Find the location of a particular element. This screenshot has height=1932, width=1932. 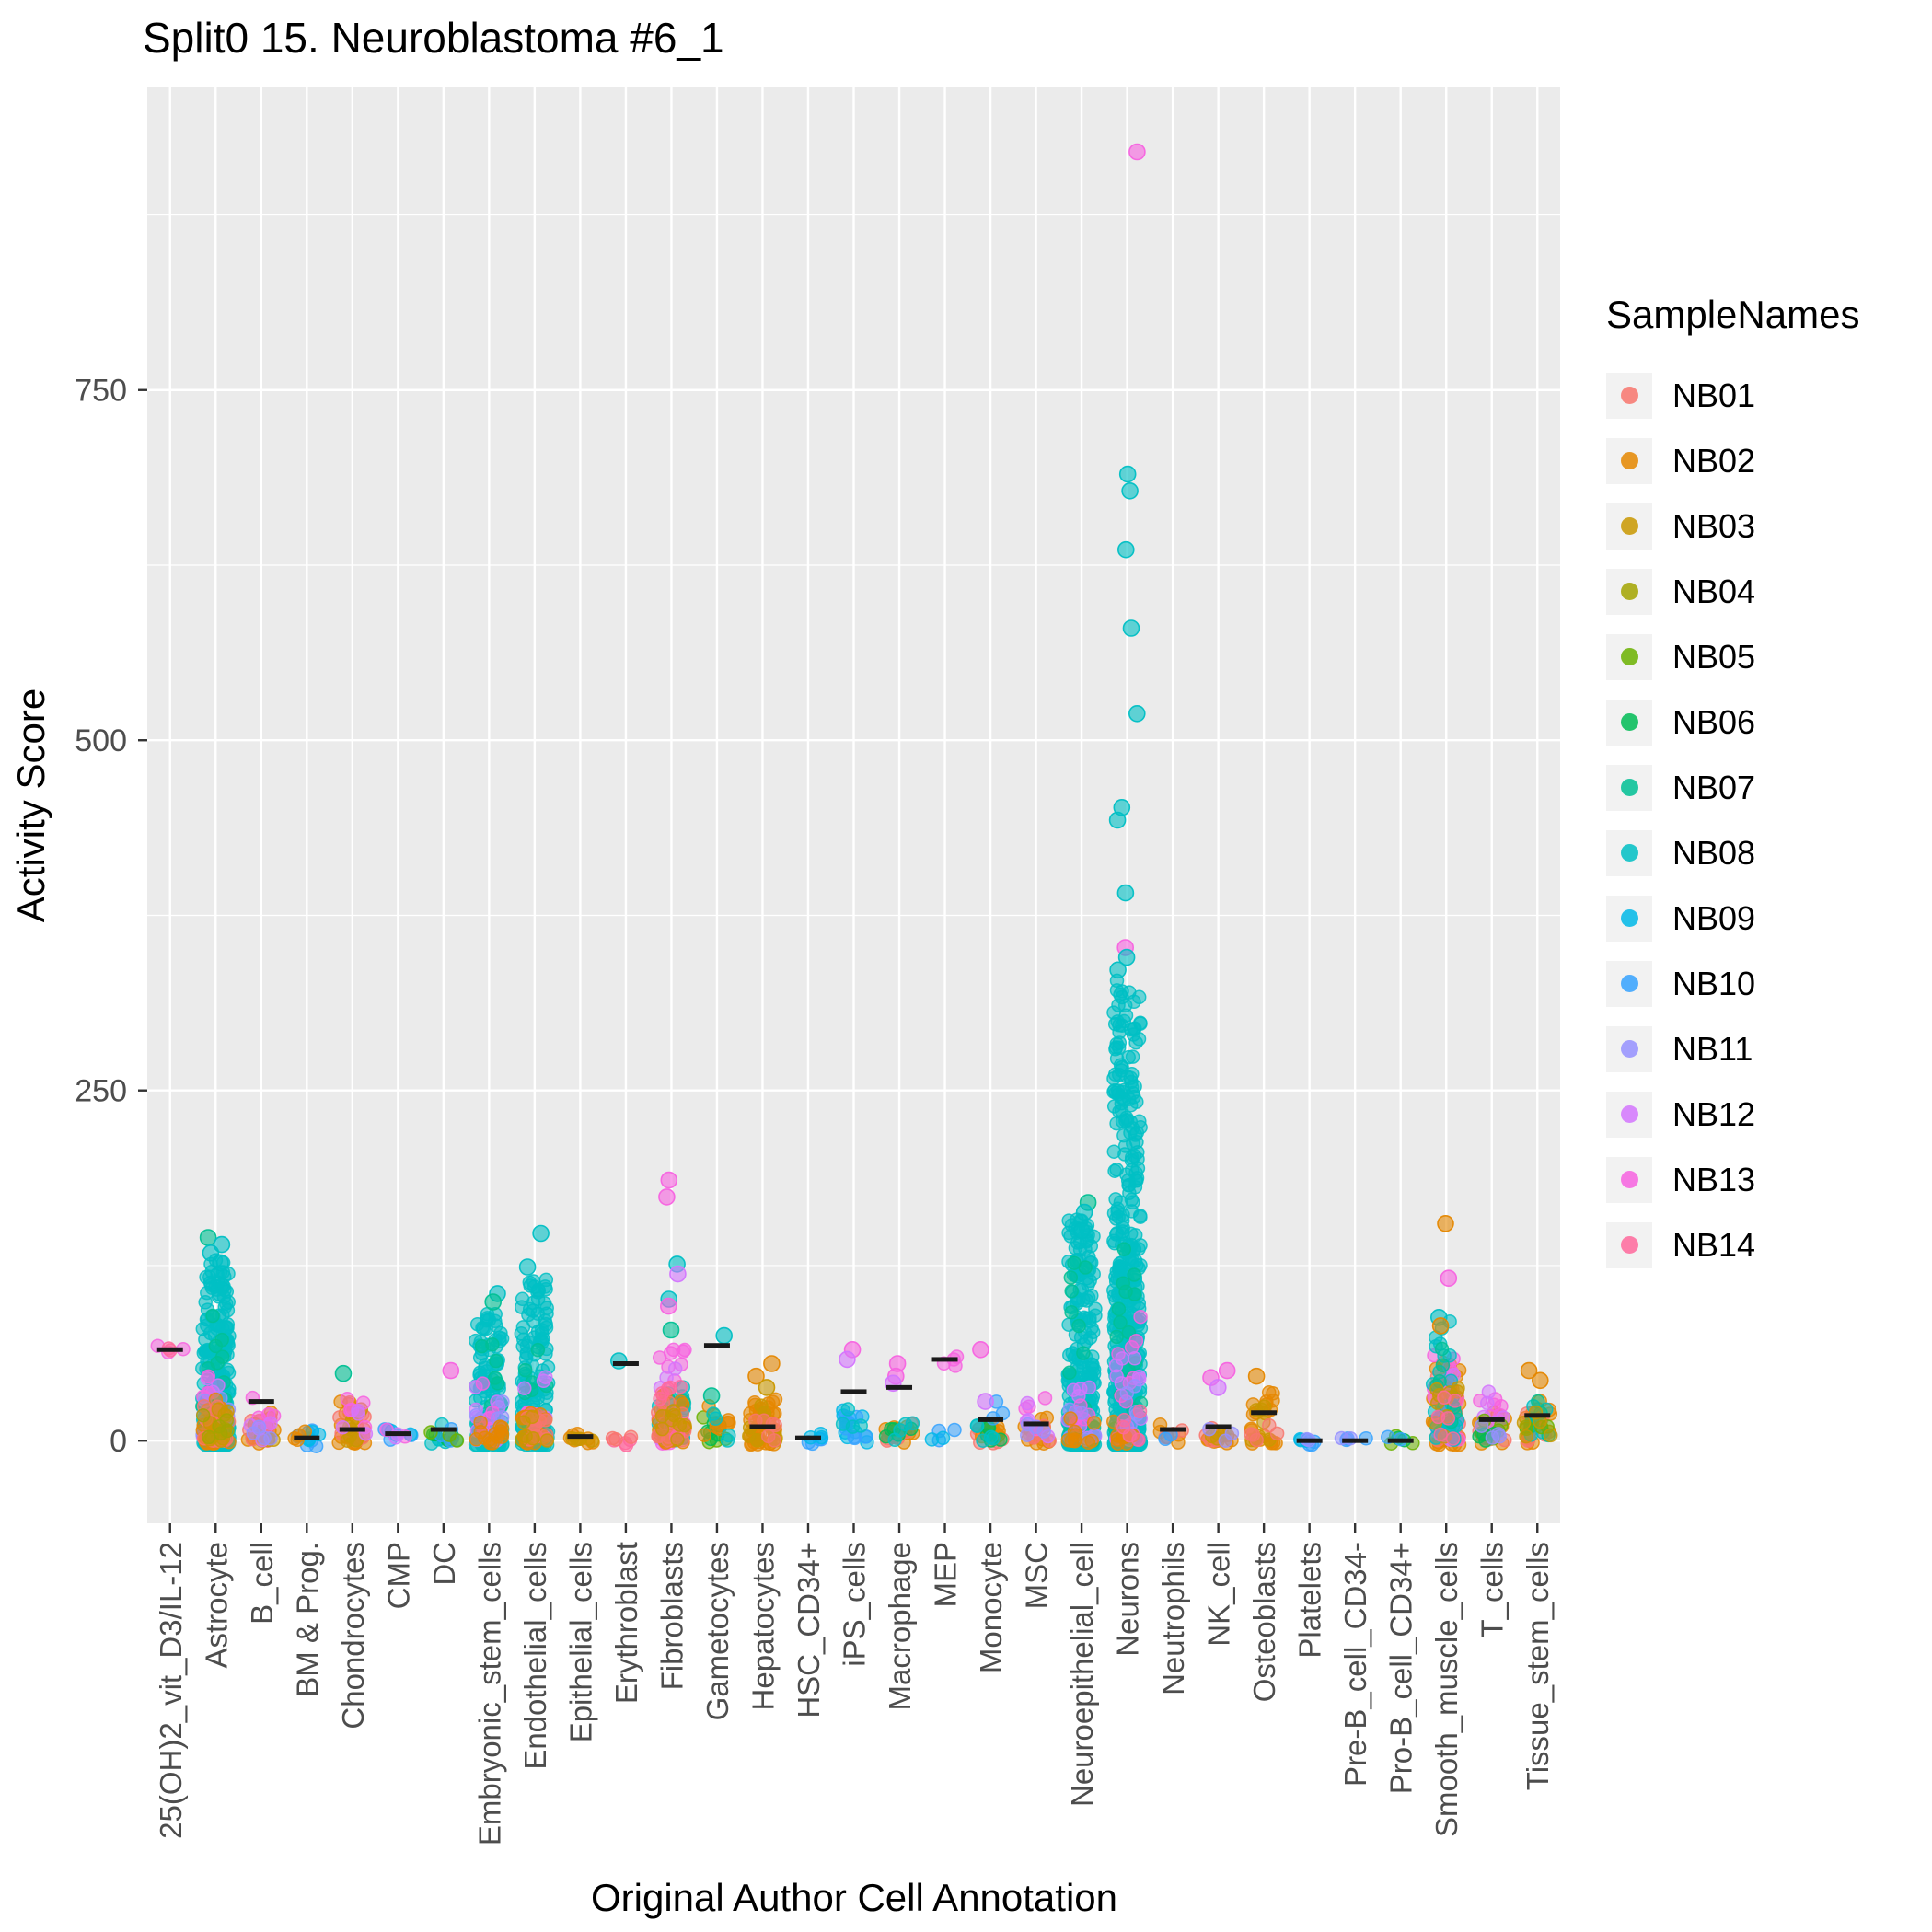

legend-label: NB04 is located at coordinates (1714, 591).